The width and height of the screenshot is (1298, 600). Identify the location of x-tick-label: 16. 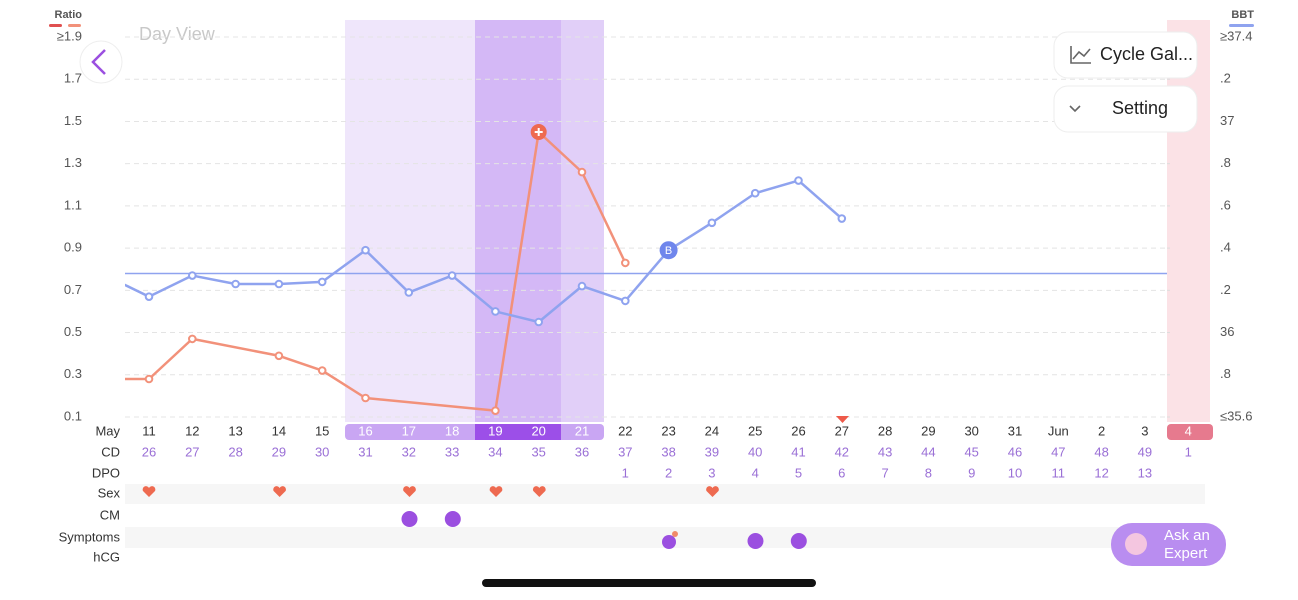
(365, 430).